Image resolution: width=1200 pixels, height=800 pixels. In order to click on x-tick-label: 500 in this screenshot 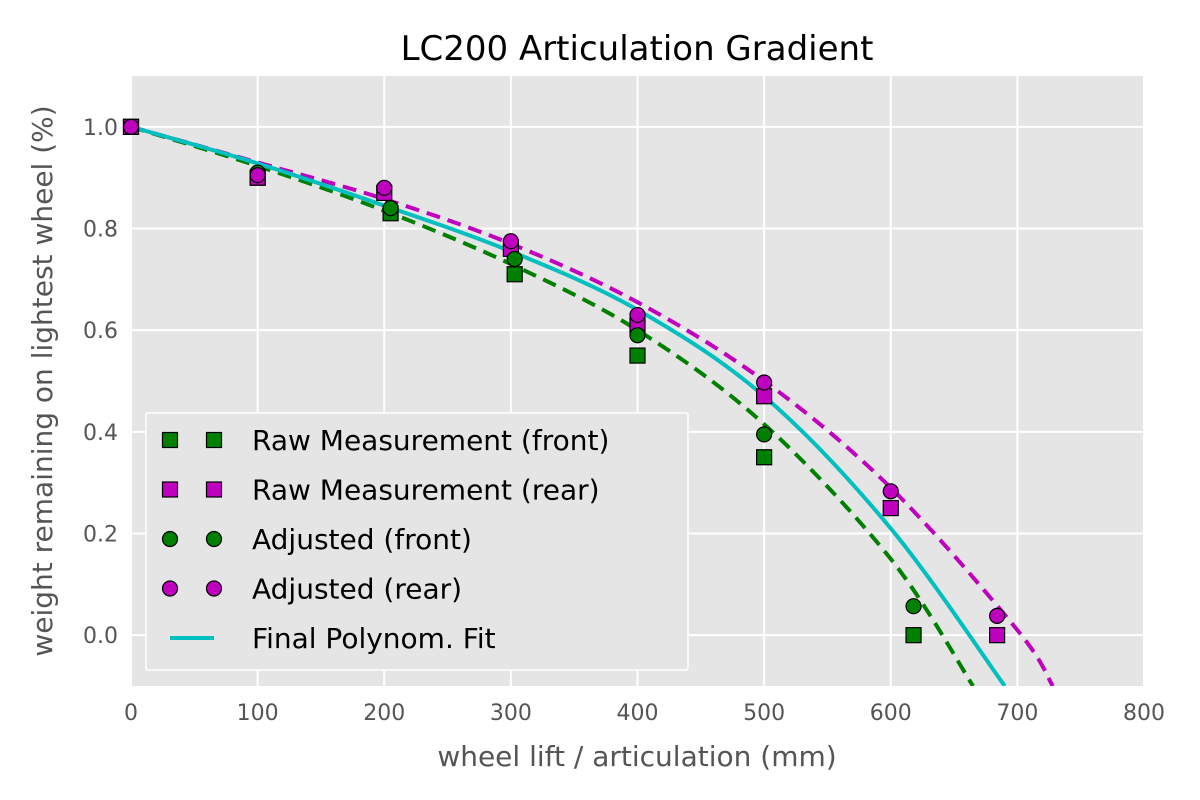, I will do `click(764, 713)`.